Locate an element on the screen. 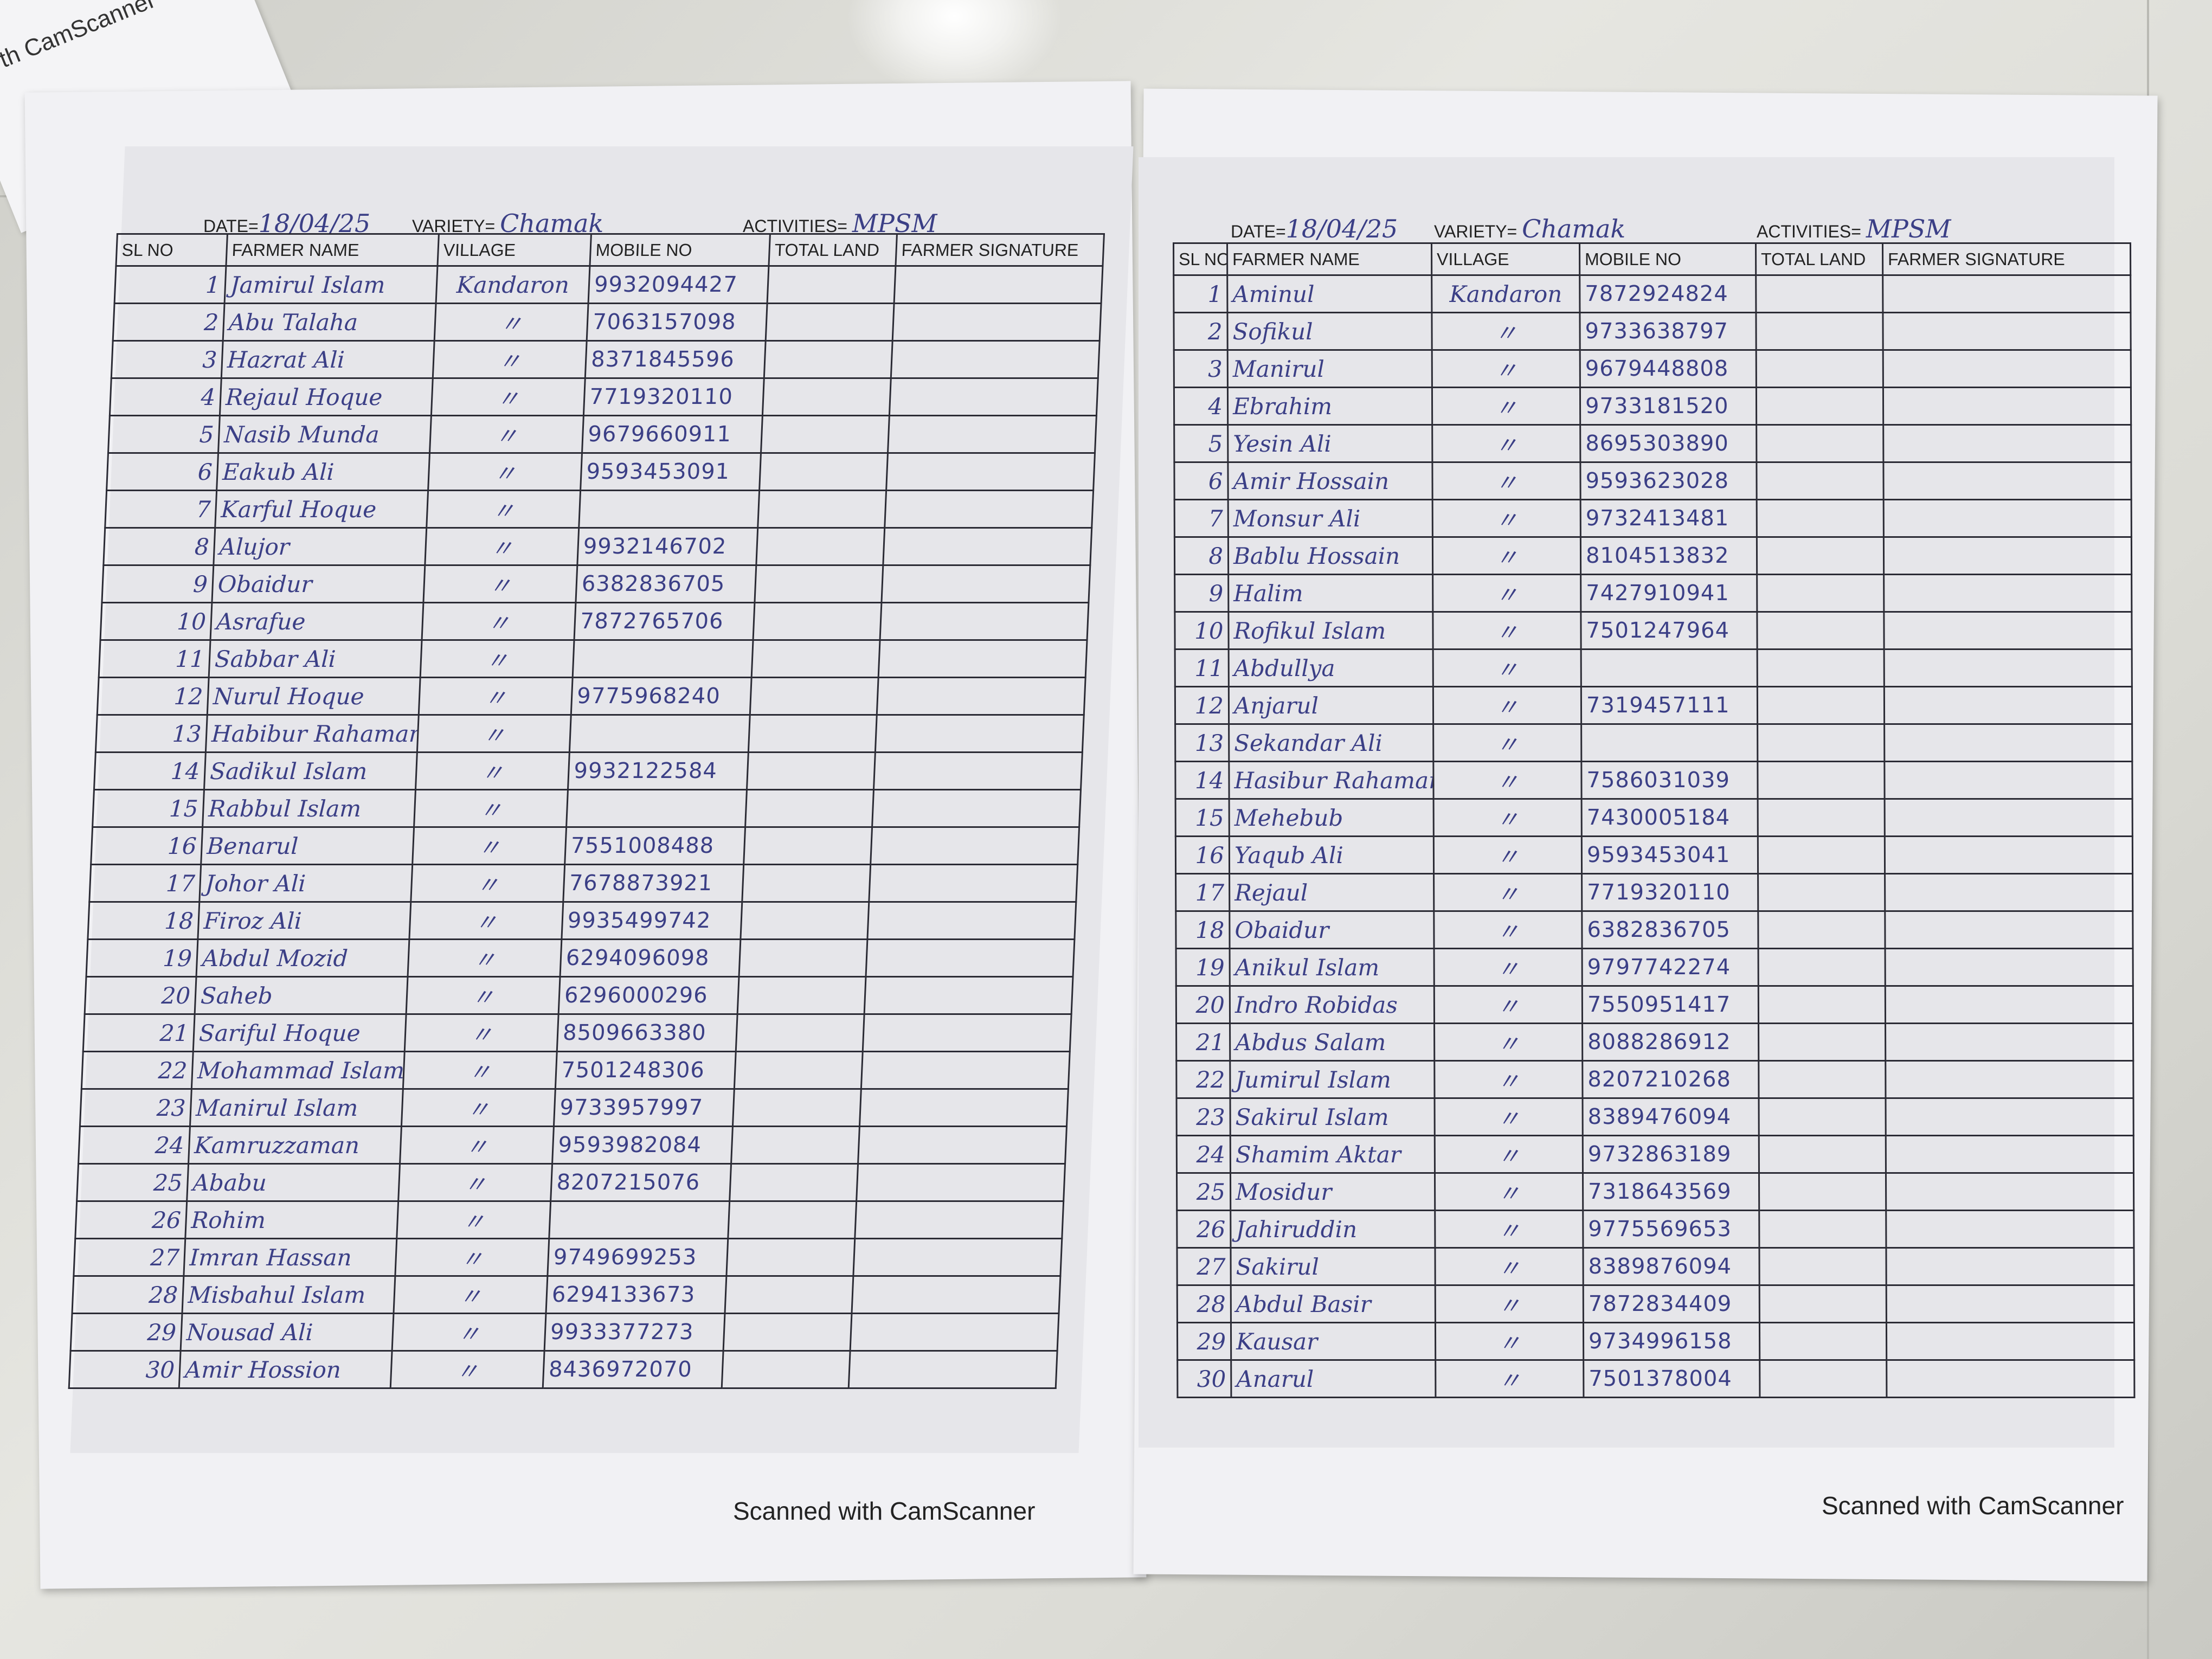  sl-no-cell: 21 is located at coordinates (139, 1033).